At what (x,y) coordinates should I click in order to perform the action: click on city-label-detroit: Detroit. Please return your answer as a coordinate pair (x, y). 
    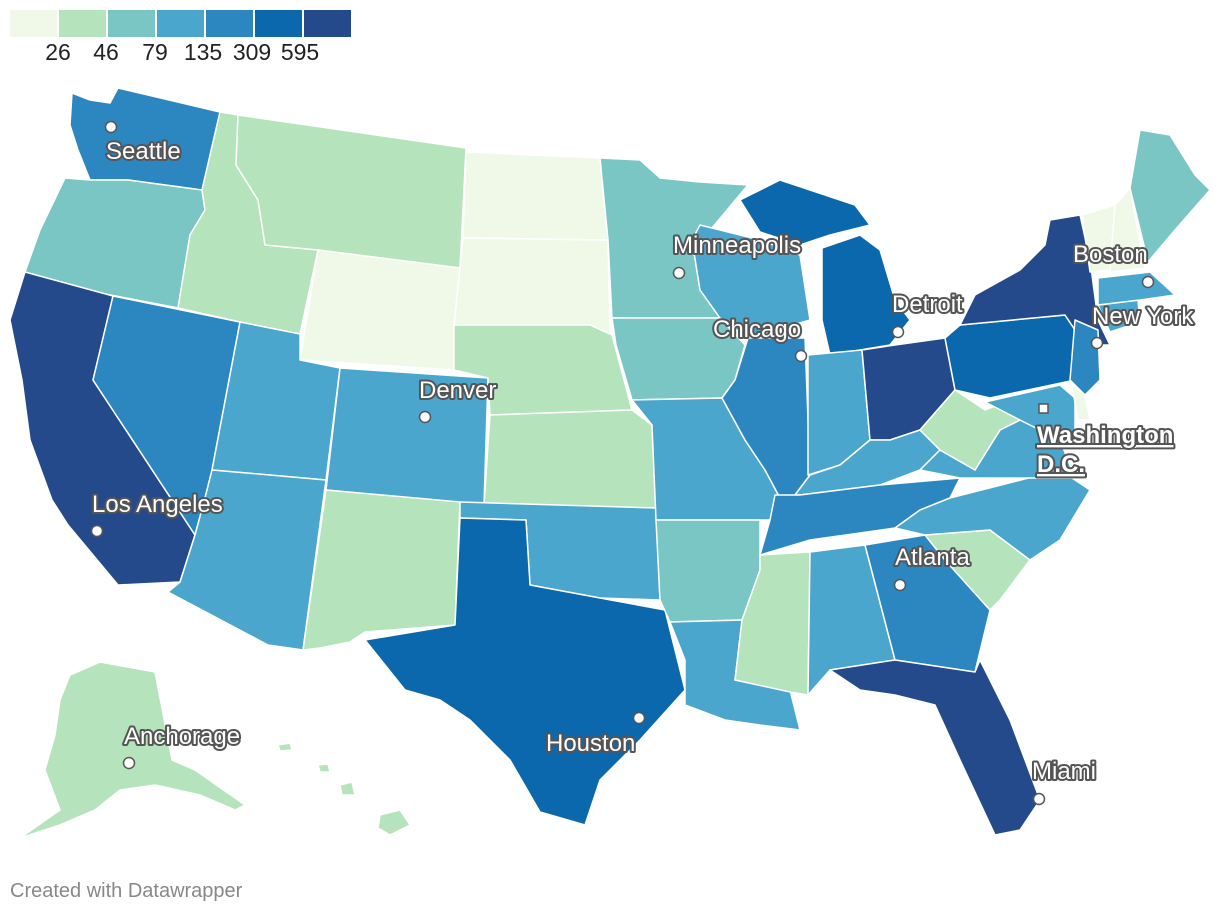
    Looking at the image, I should click on (927, 304).